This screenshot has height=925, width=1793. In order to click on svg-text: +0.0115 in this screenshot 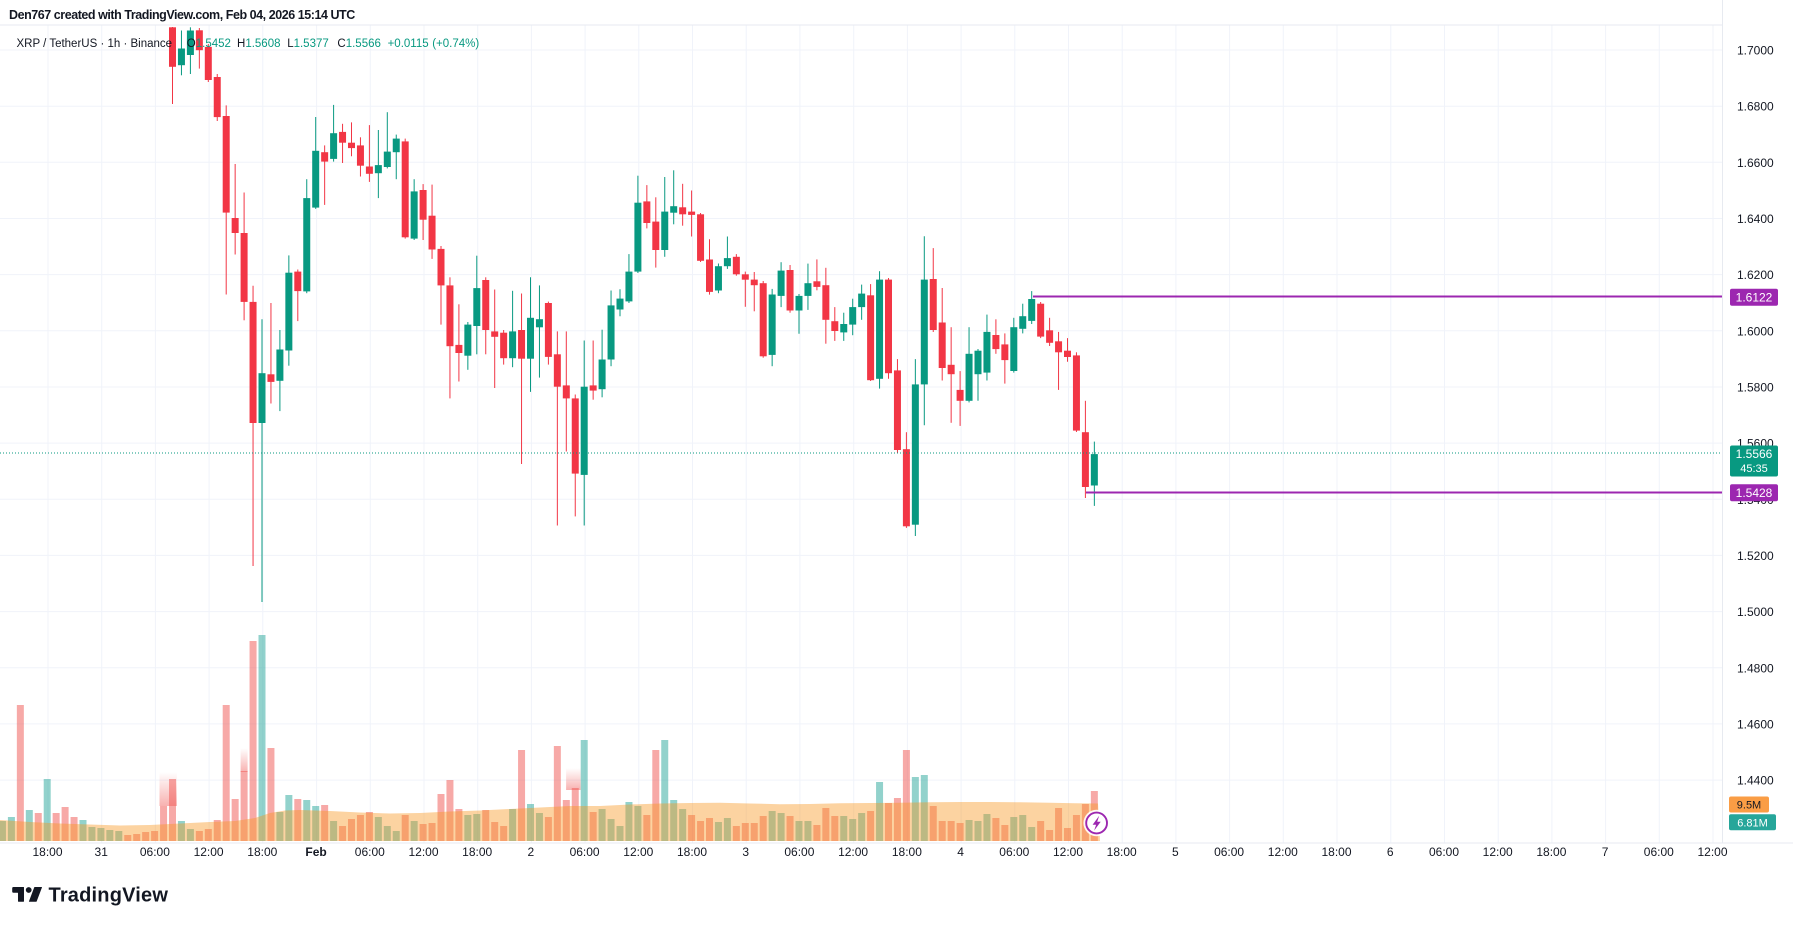, I will do `click(408, 44)`.